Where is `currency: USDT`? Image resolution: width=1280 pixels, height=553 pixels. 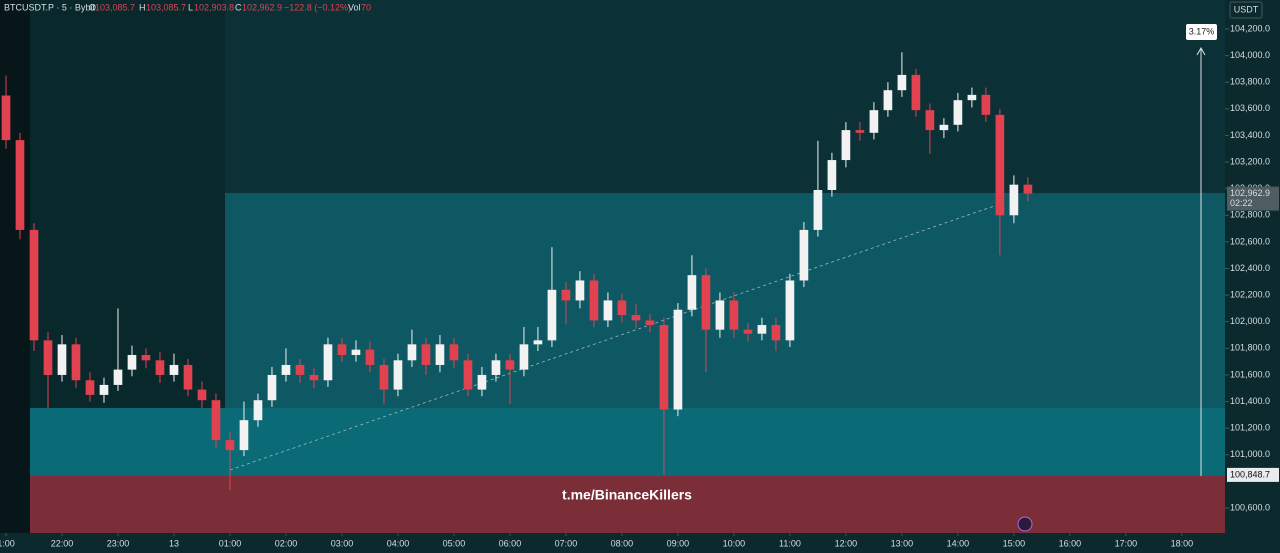 currency: USDT is located at coordinates (1246, 9).